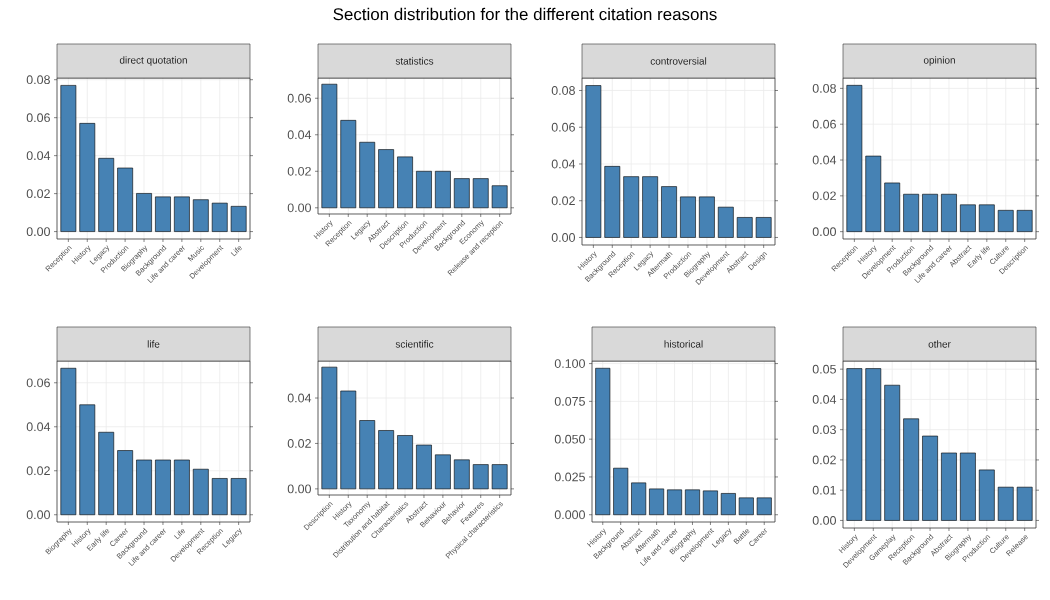  Describe the element at coordinates (569, 515) in the screenshot. I see `y-tick-label: 0.000` at that location.